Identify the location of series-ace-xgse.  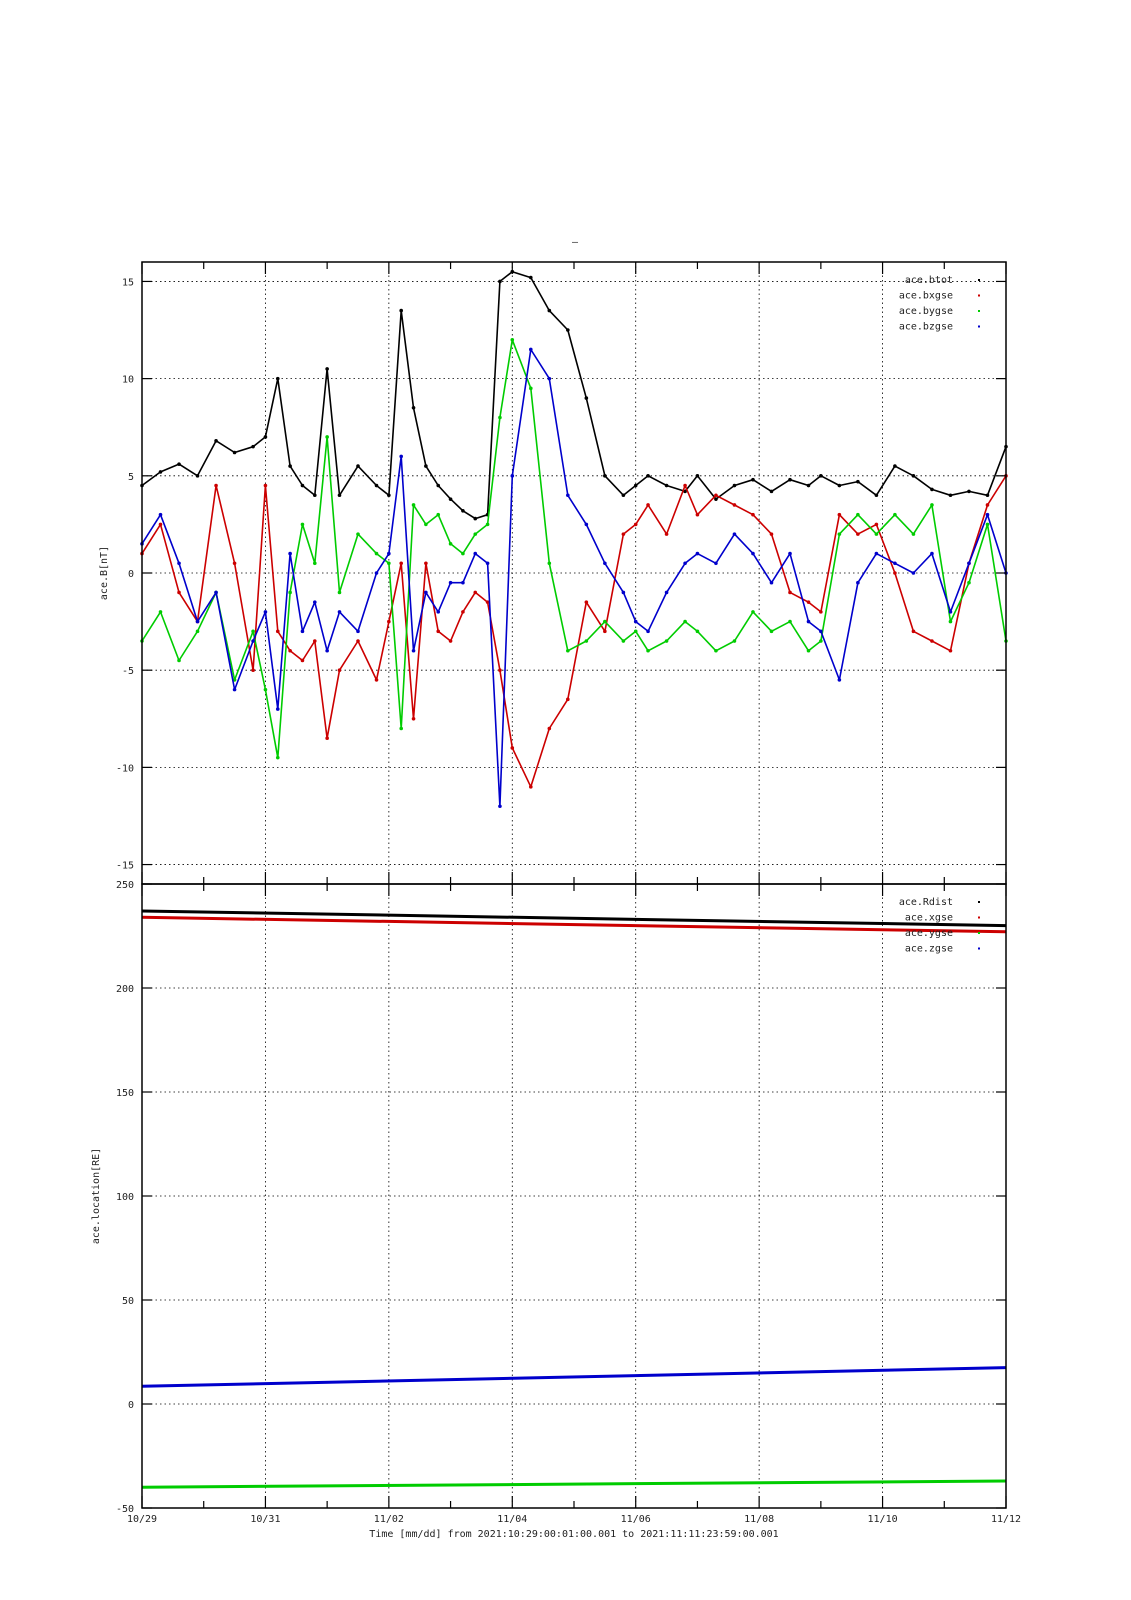
(574, 924).